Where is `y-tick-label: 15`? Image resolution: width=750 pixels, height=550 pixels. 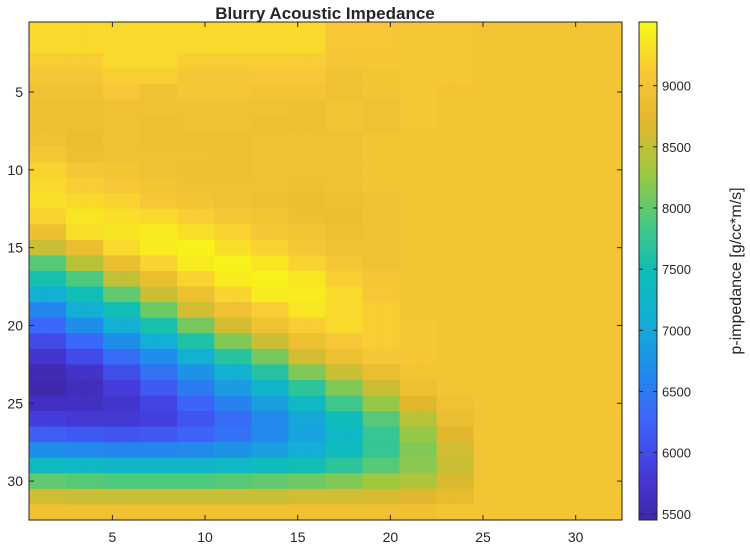 y-tick-label: 15 is located at coordinates (15, 248).